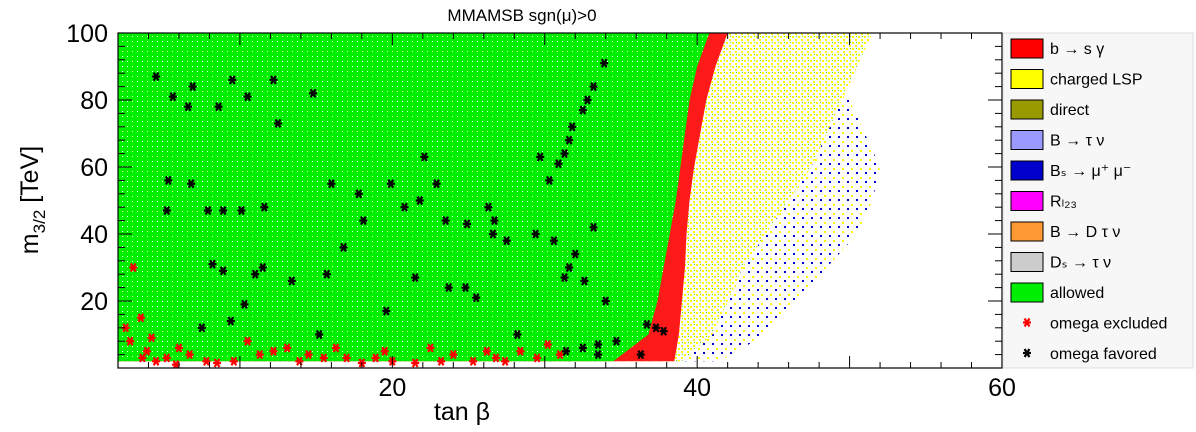 The height and width of the screenshot is (432, 1196). Describe the element at coordinates (1077, 141) in the screenshot. I see `legend-label: B → τ ν` at that location.